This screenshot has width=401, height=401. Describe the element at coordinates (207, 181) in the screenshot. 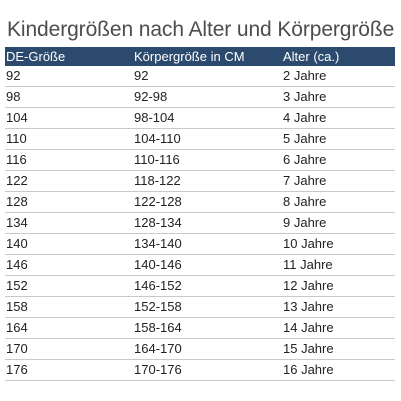

I see `cell-body-height: 118-122` at that location.